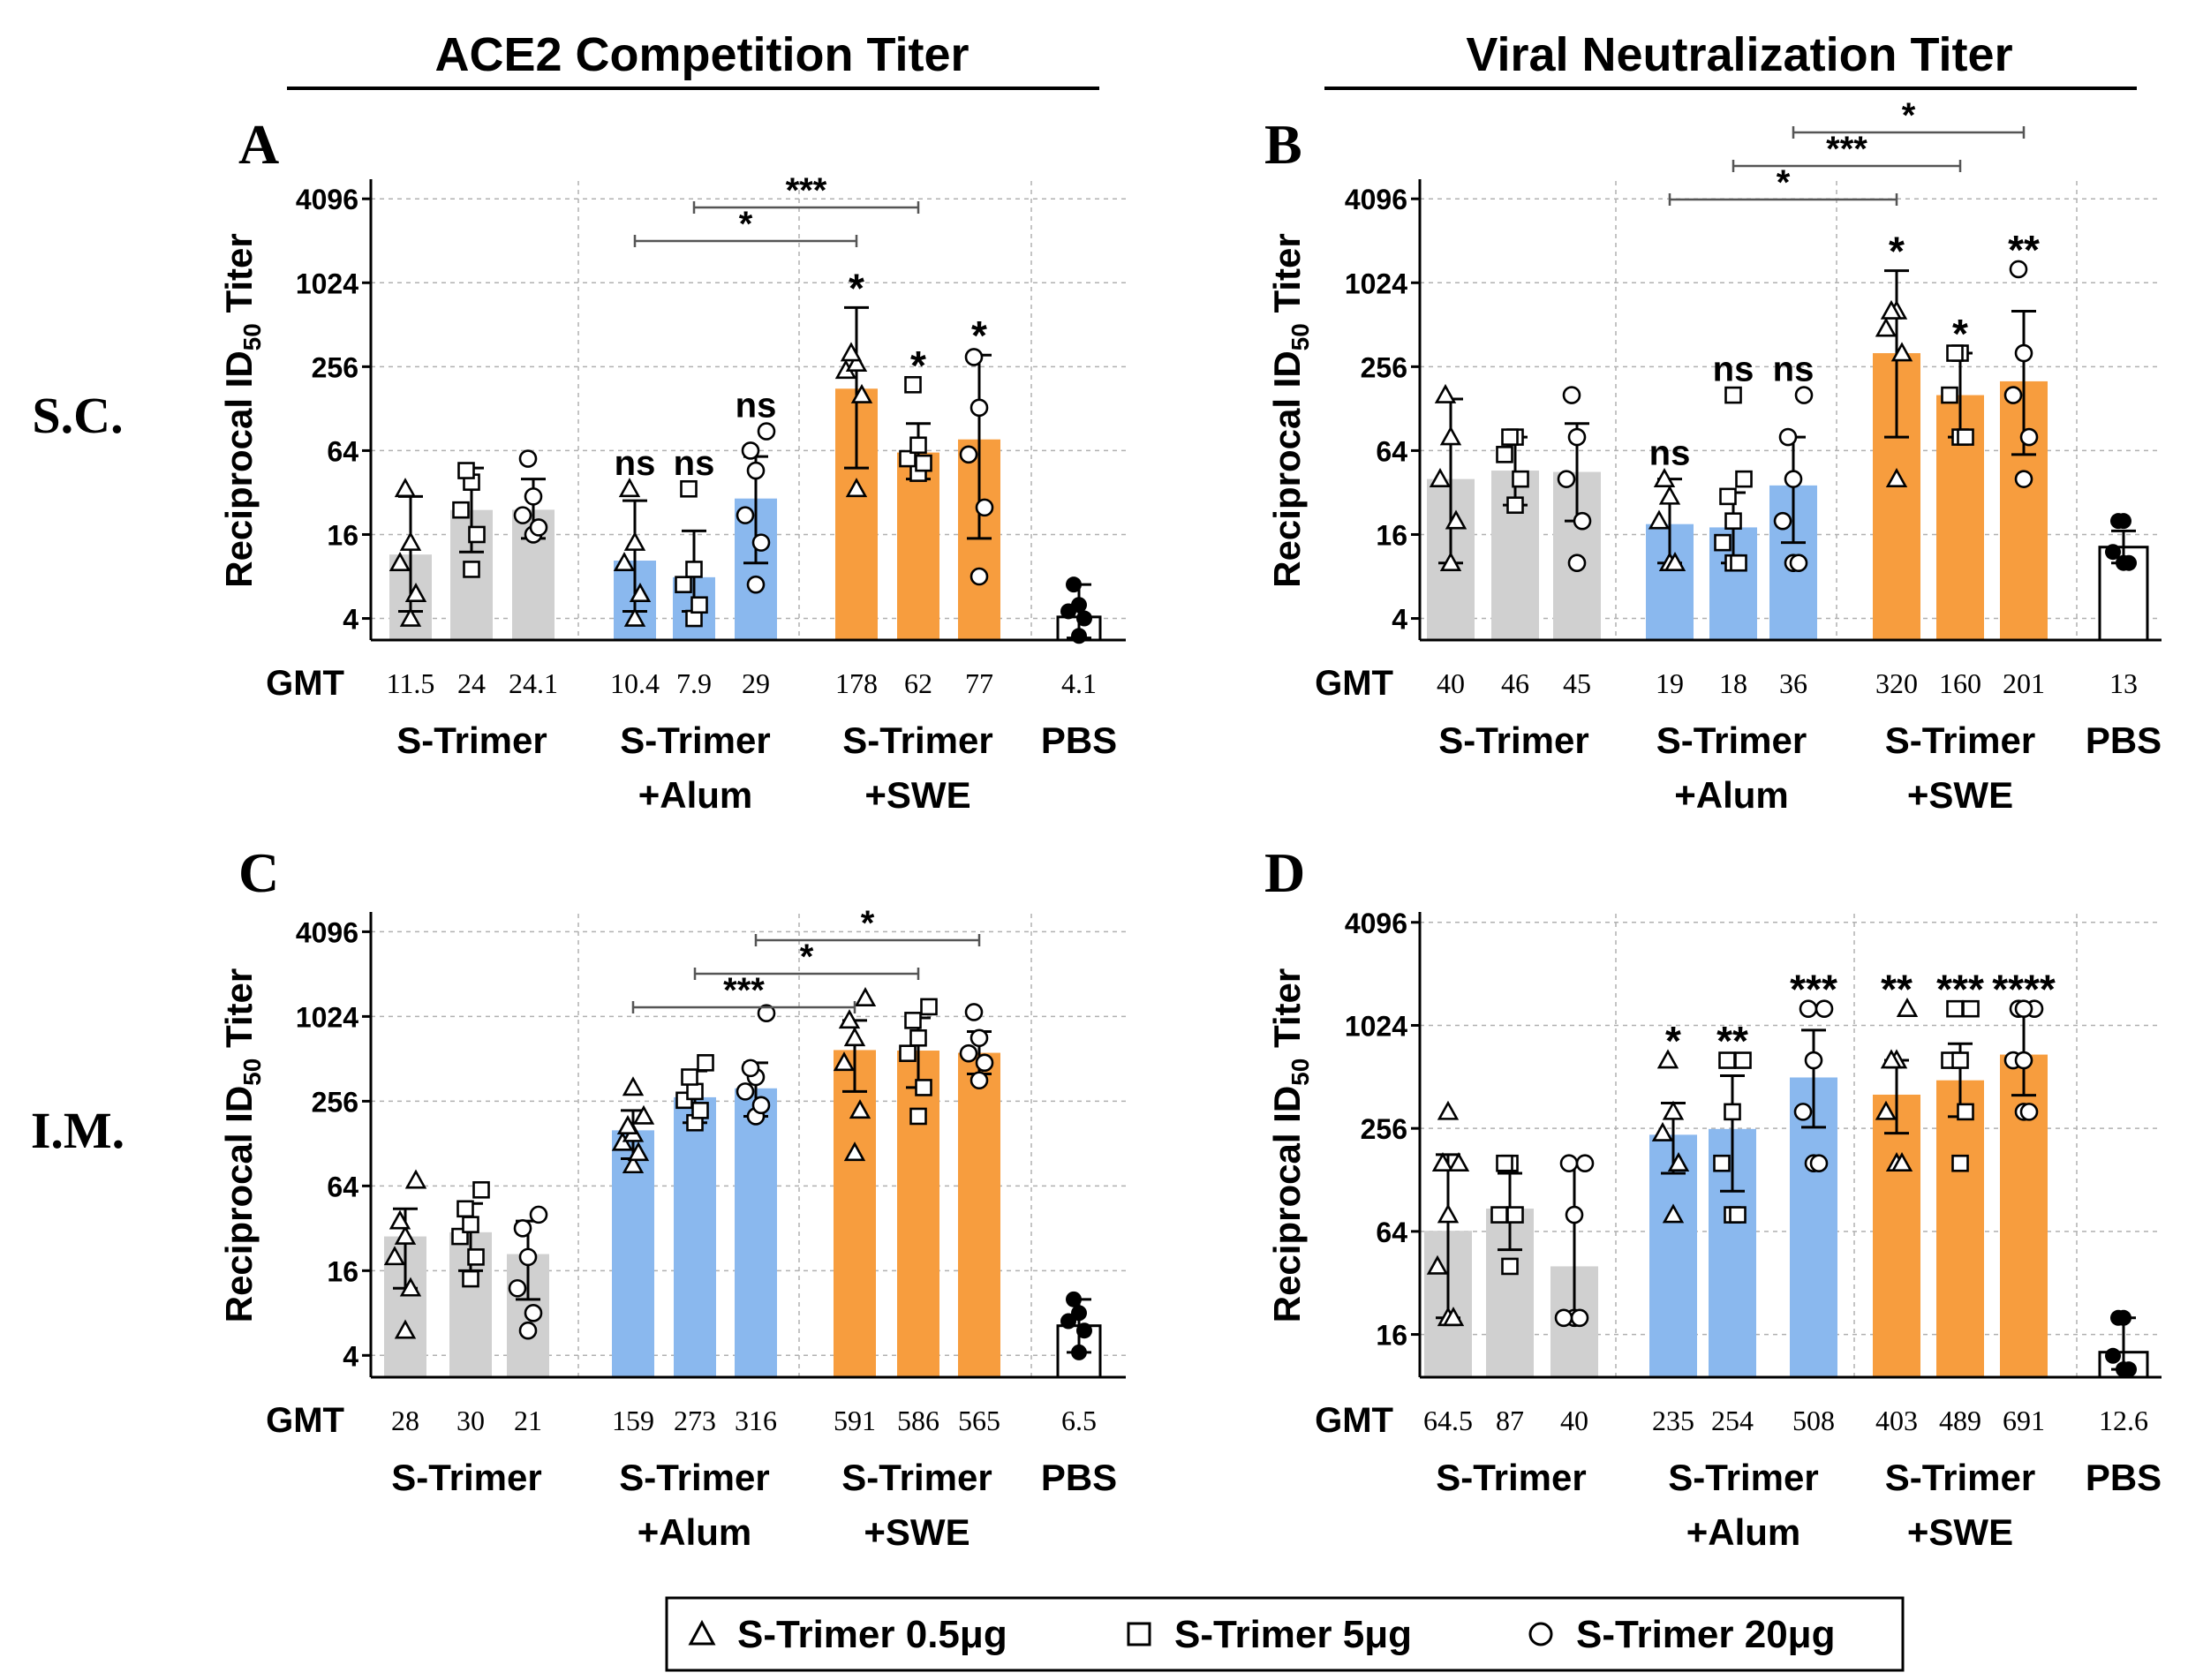  Describe the element at coordinates (701, 54) in the screenshot. I see `column-header: ACE2 Competition Titer` at that location.